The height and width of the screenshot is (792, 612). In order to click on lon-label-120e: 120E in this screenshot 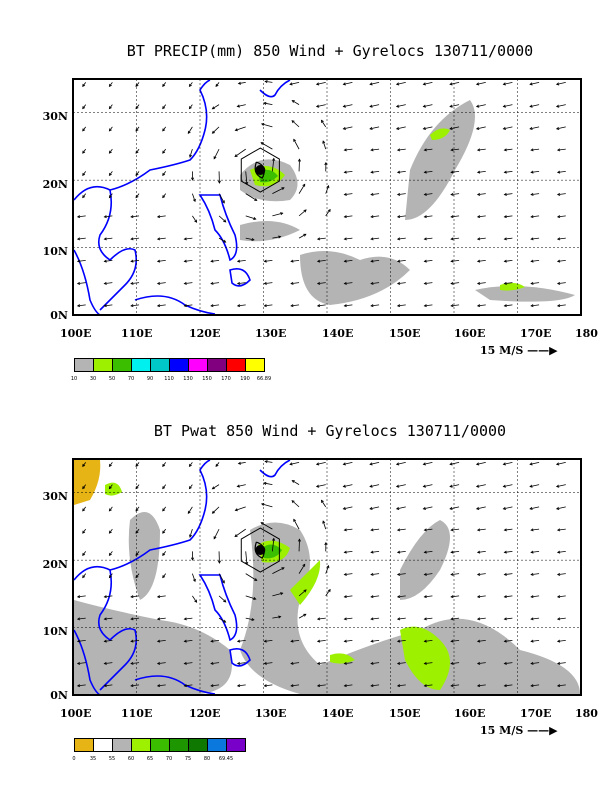, I will do `click(205, 333)`.